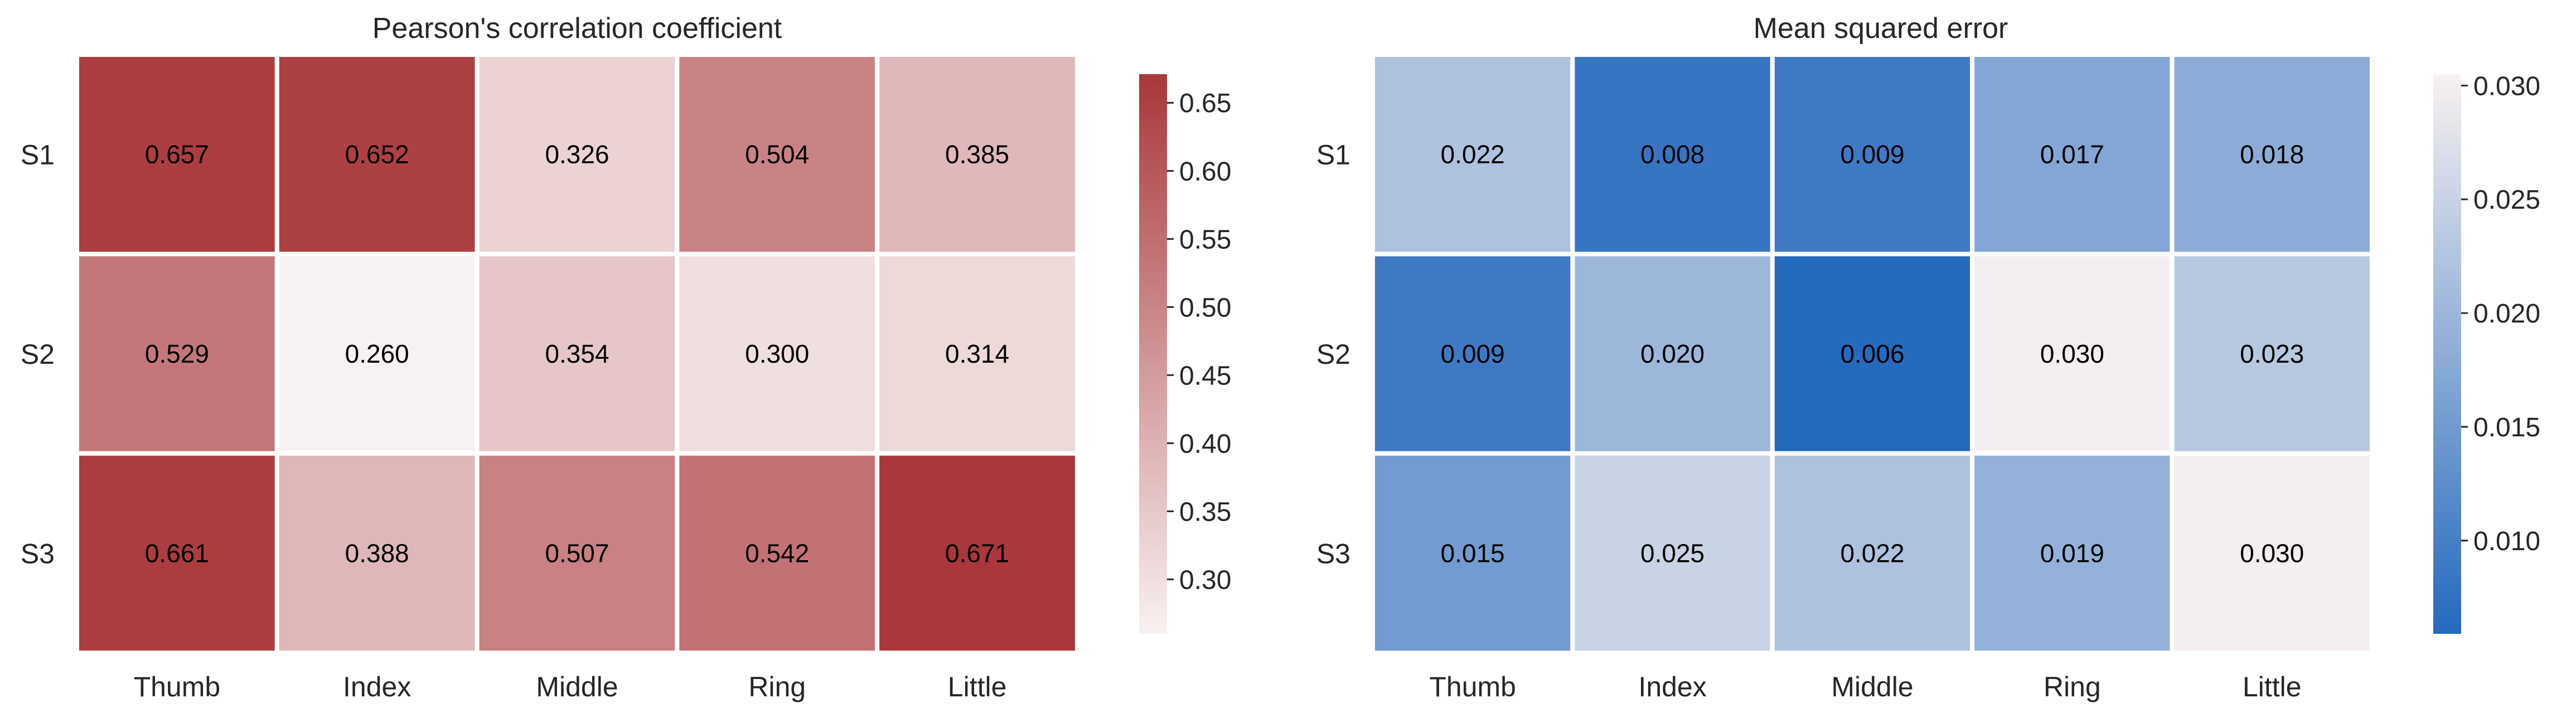  I want to click on cell-value-label: 0.507, so click(577, 552).